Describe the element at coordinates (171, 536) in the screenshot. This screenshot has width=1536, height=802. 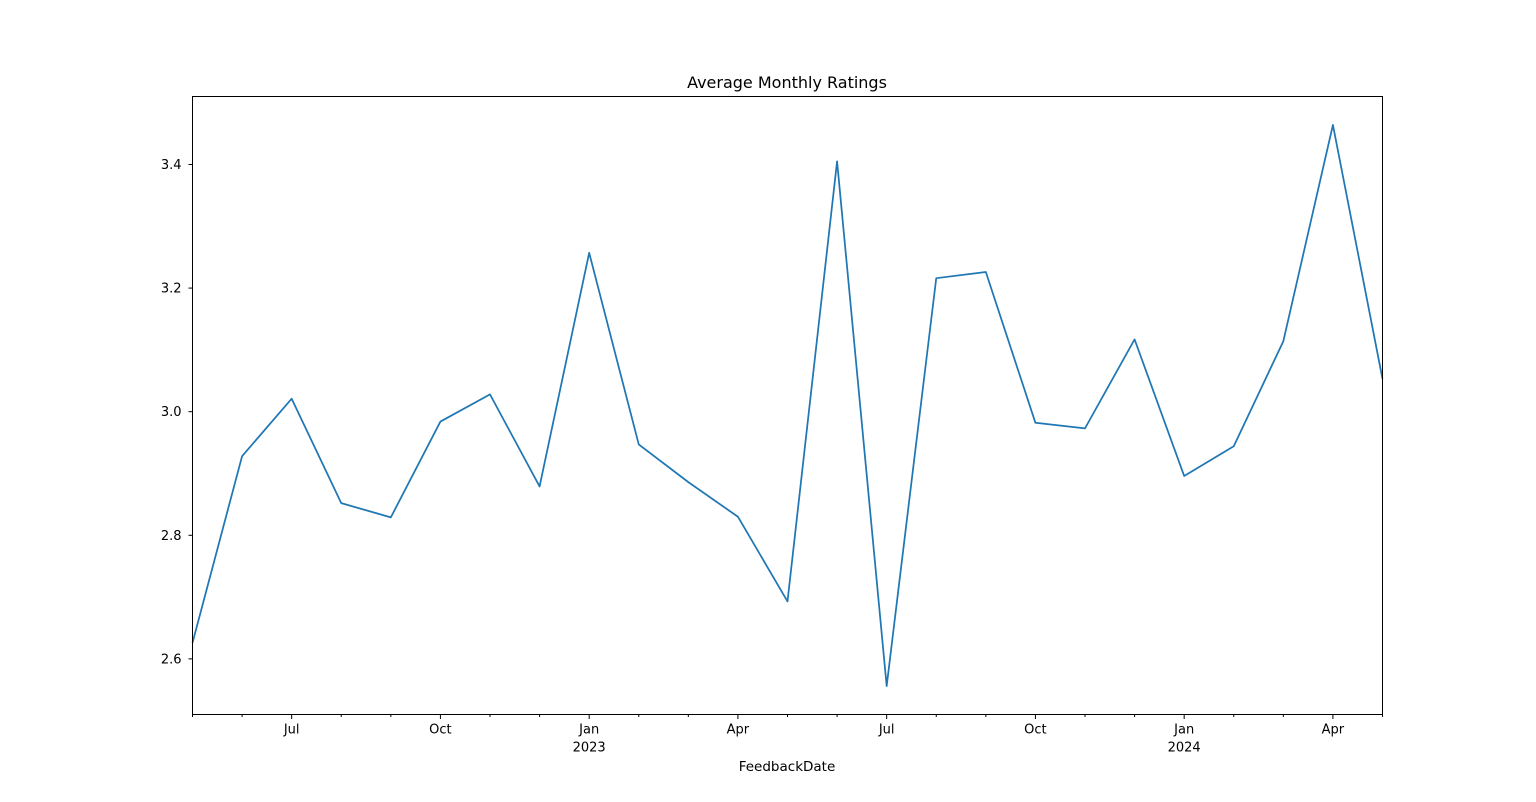
I see `y-tick-label: 2.8` at that location.